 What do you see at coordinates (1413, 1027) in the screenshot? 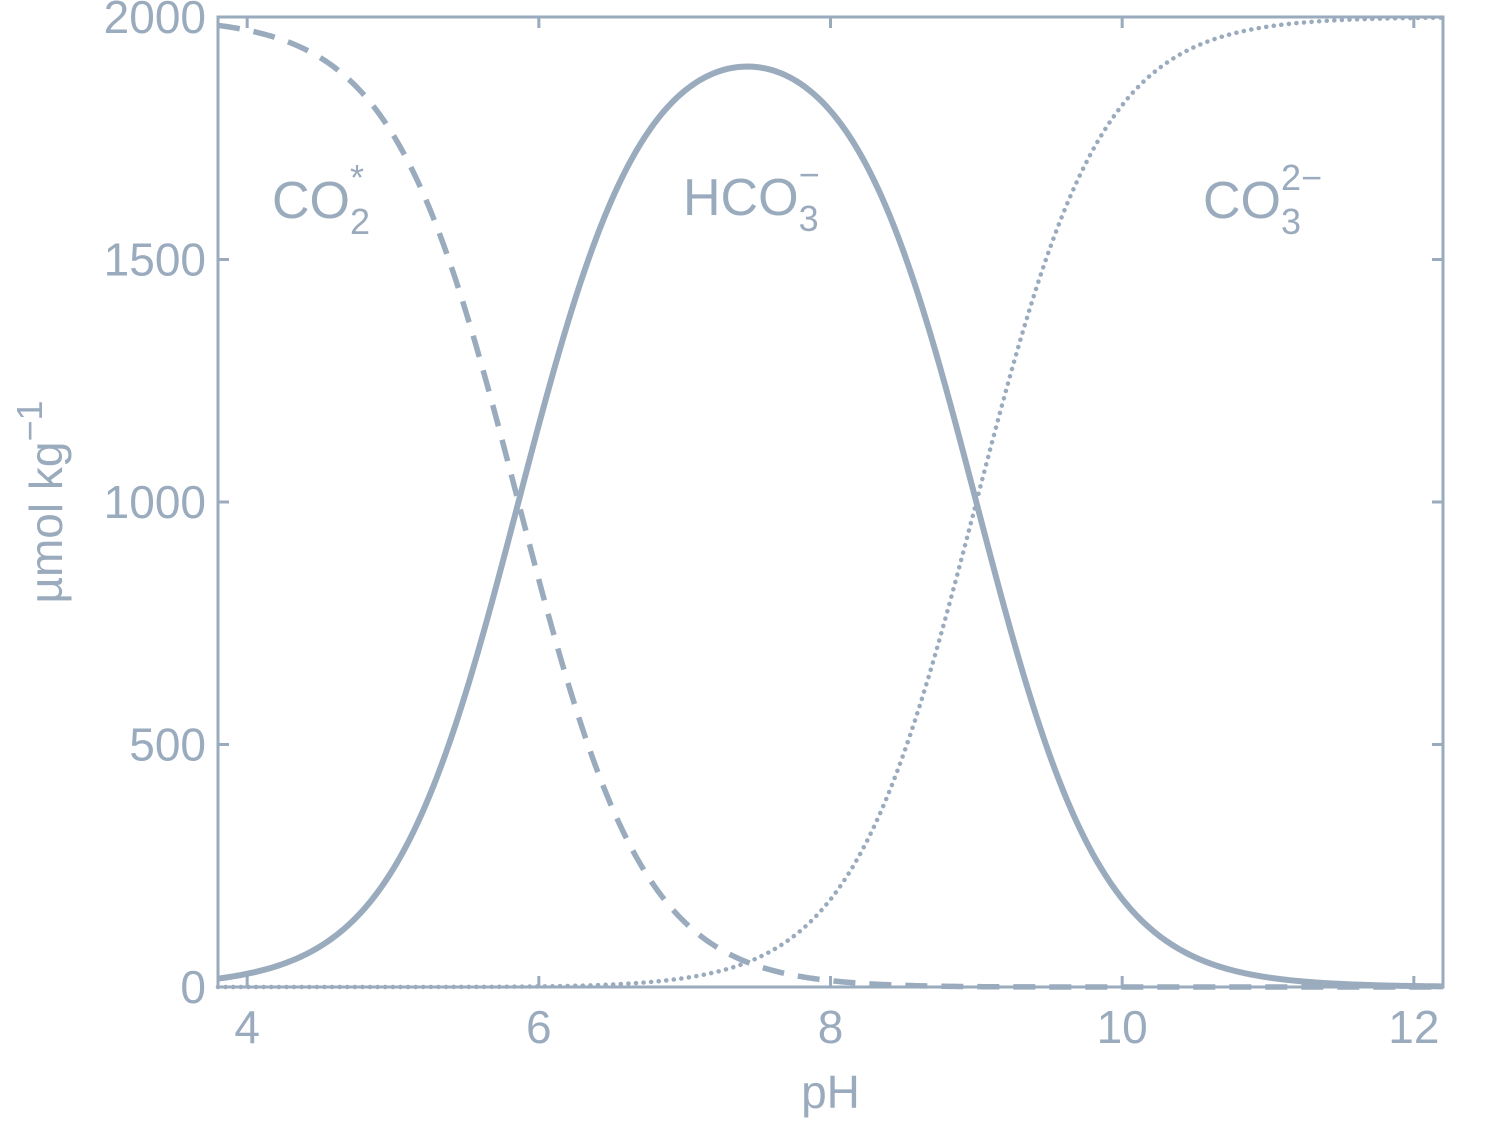
I see `x-tick-label: 12` at bounding box center [1413, 1027].